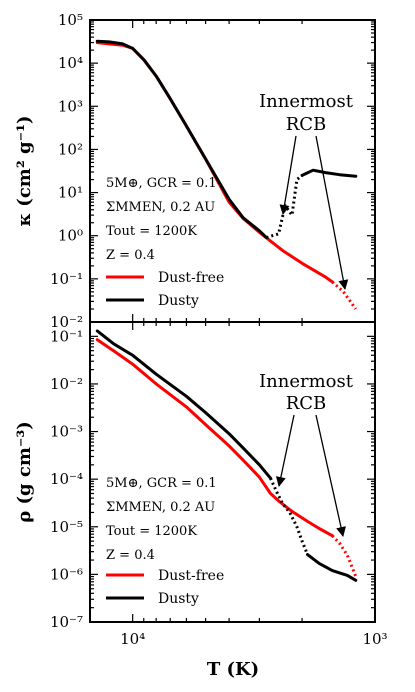  Describe the element at coordinates (161, 183) in the screenshot. I see `kappa-info-line-1: 5M⊕, GCR = 0.1` at that location.